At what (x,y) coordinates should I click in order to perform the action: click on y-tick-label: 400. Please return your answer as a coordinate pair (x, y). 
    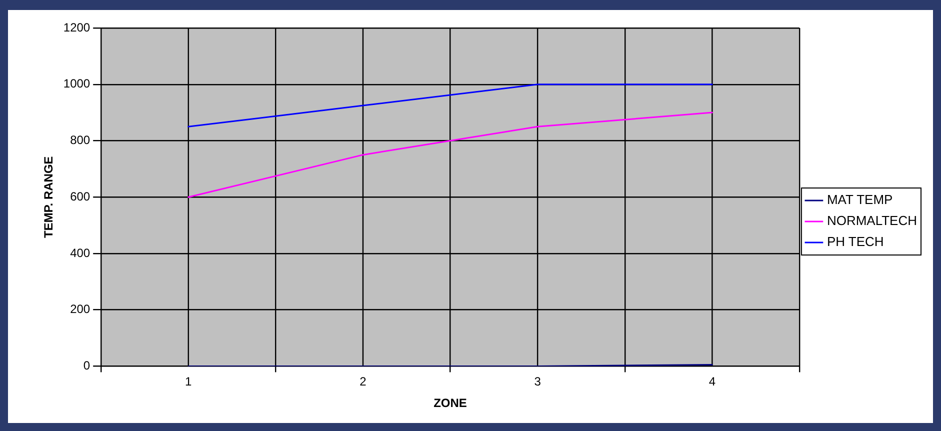
    Looking at the image, I should click on (80, 253).